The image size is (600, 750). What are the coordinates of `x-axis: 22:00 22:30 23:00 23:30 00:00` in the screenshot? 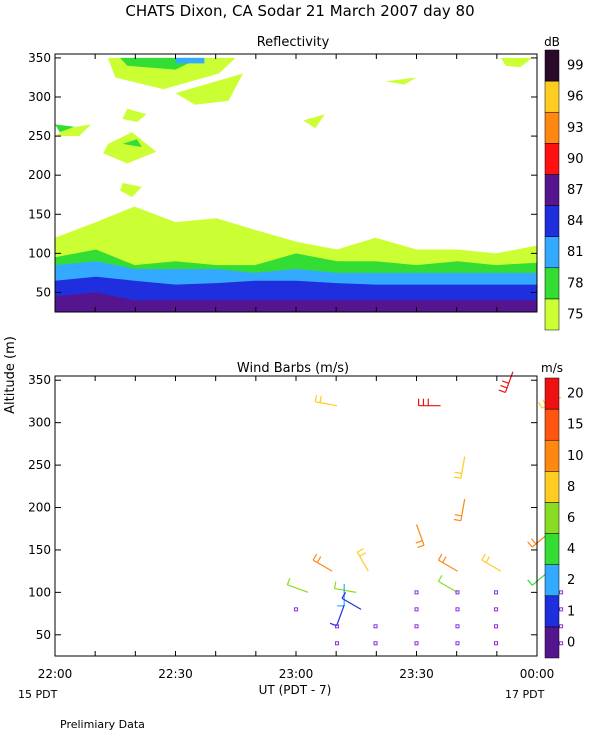 It's located at (296, 674).